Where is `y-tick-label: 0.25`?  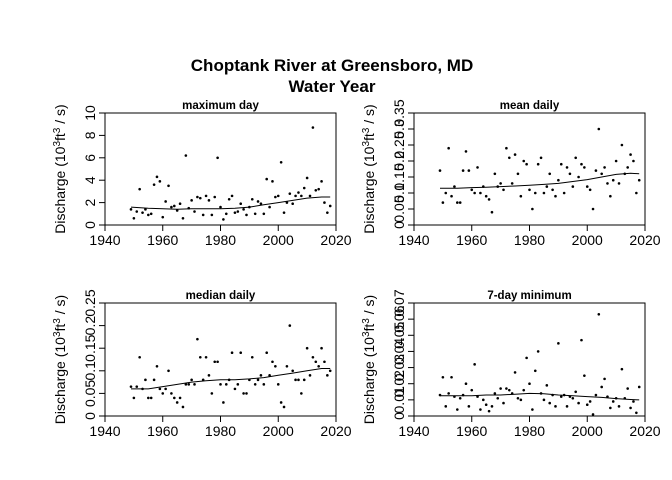 y-tick-label: 0.25 is located at coordinates (399, 144).